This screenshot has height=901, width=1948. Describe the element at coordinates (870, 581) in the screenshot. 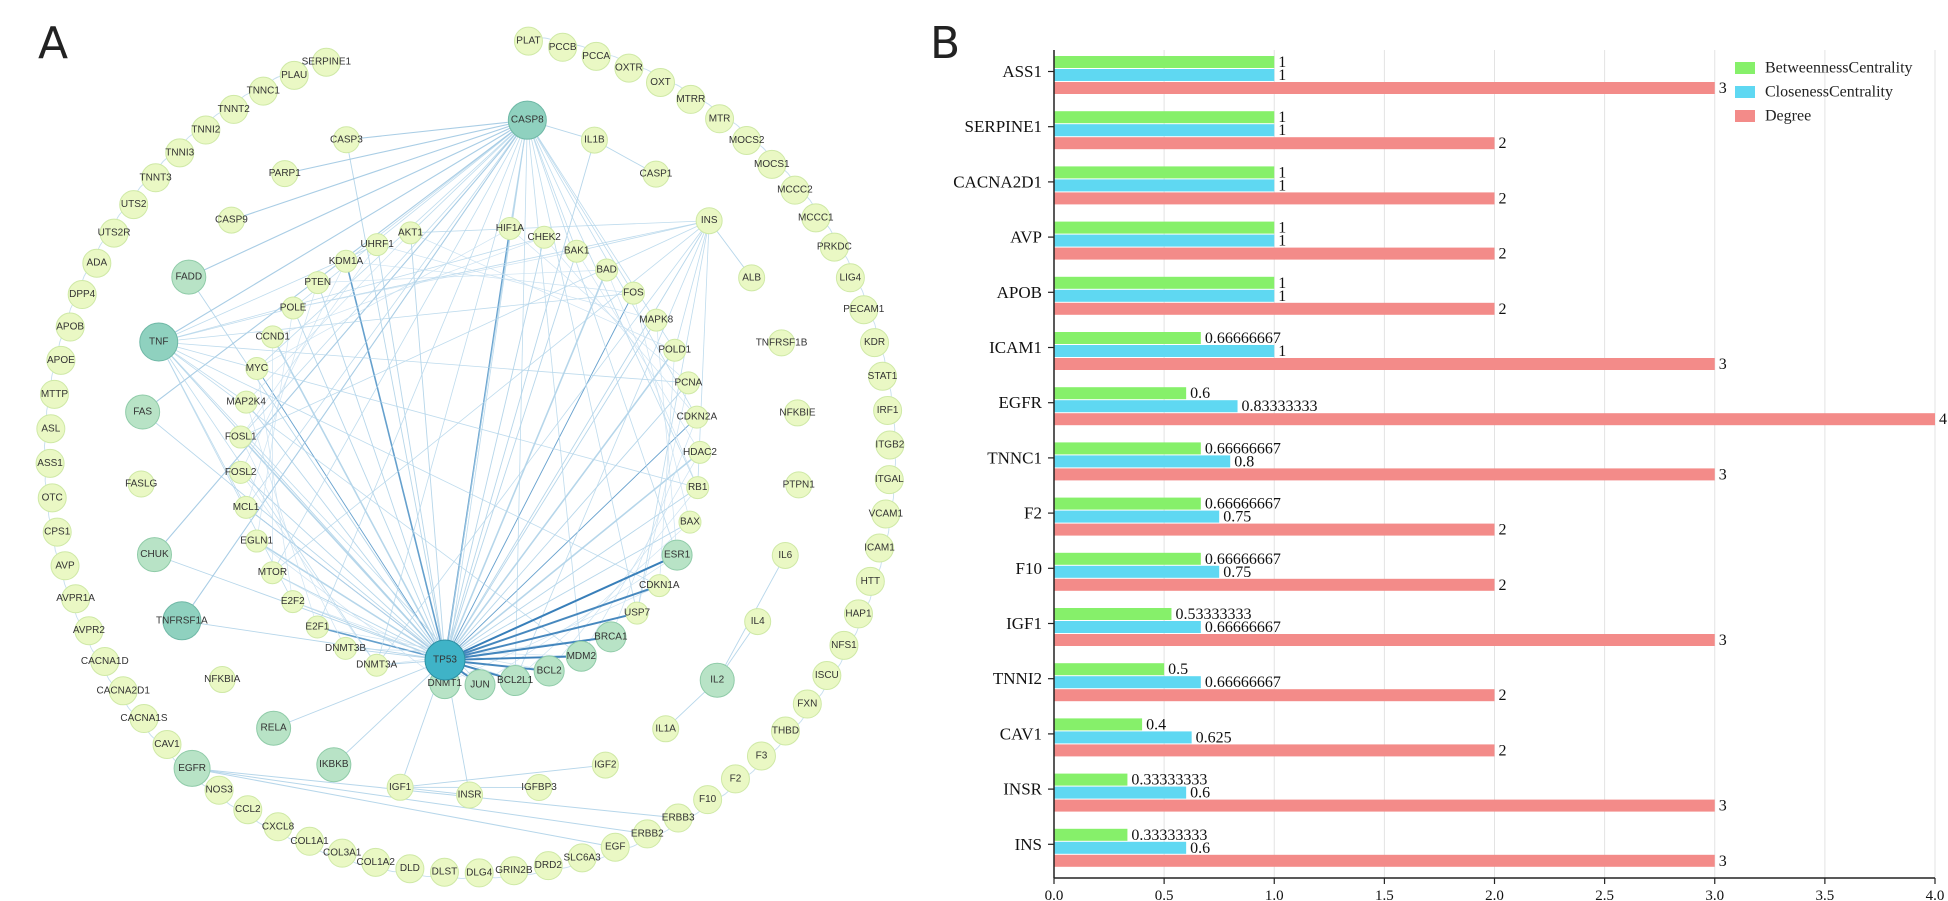

I see `network-node: HTT` at that location.